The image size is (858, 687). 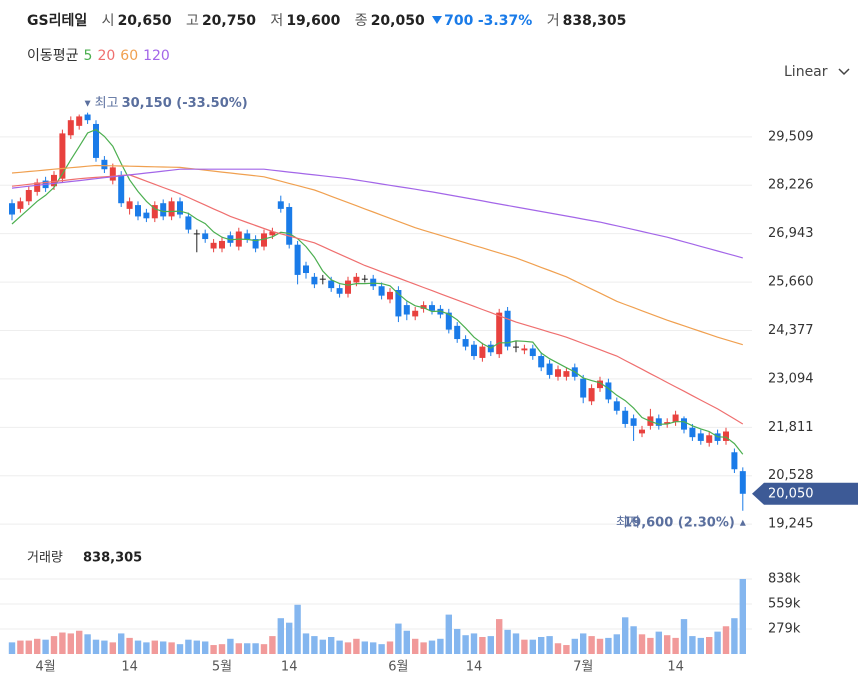 What do you see at coordinates (185, 103) in the screenshot?
I see `max-text: 30,150 (-33.50%)` at bounding box center [185, 103].